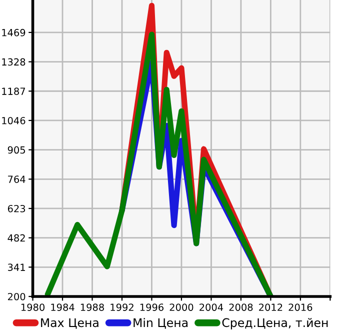 This screenshot has height=335, width=345. Describe the element at coordinates (16, 150) in the screenshot. I see `y-tick-label: 905` at that location.